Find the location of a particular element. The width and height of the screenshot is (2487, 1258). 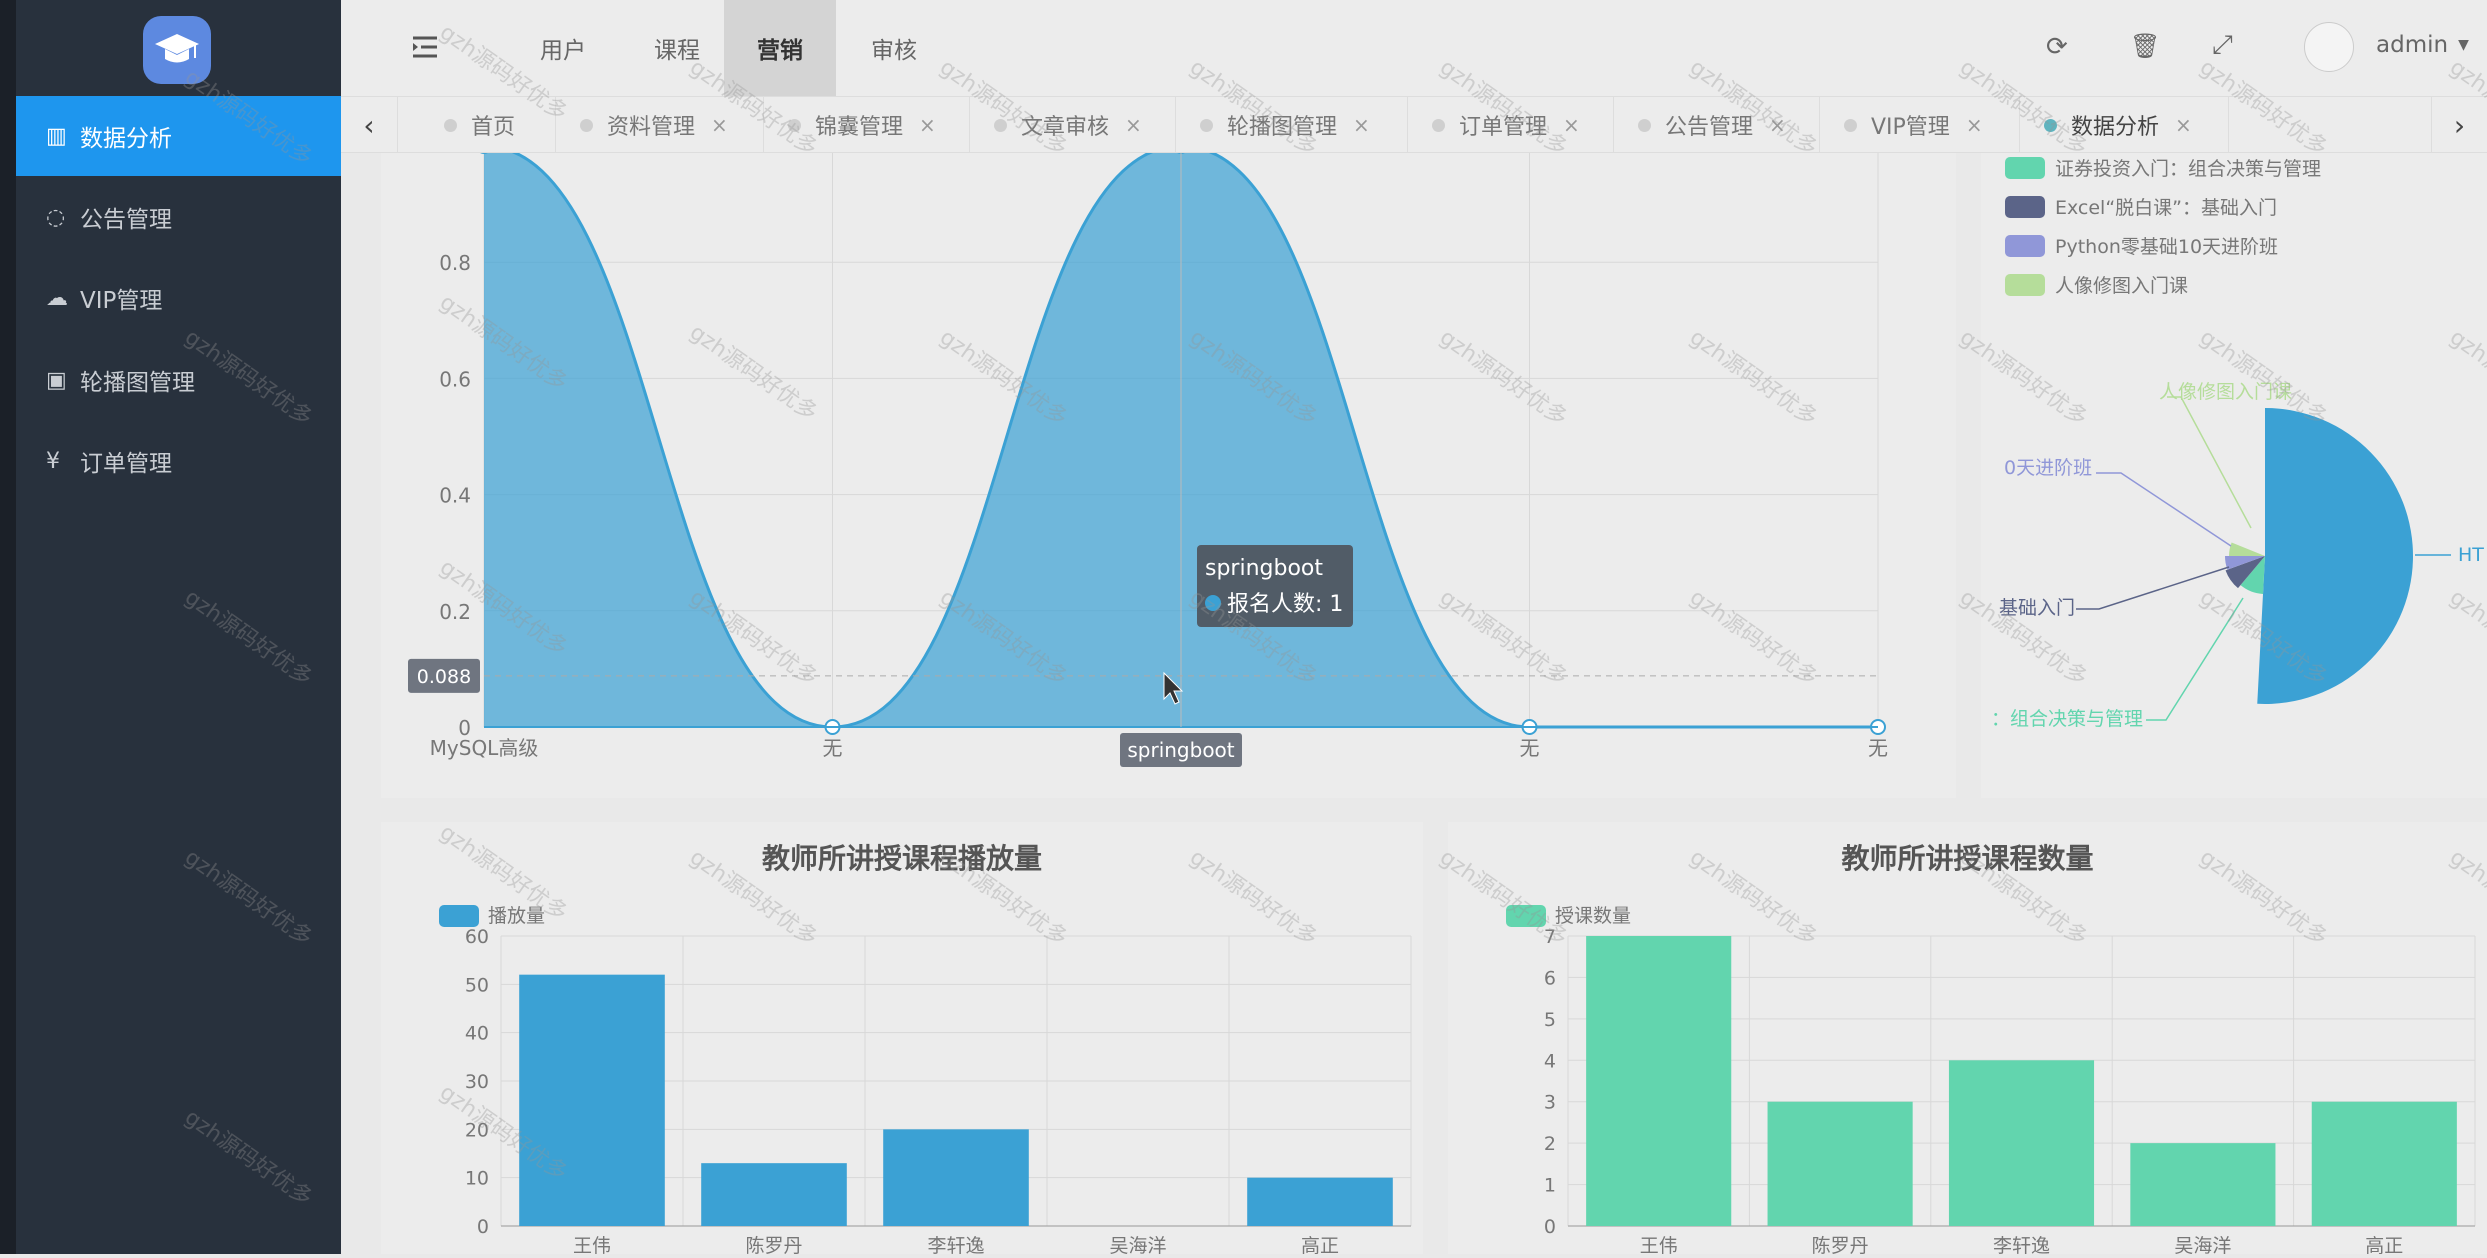

pointer-y-badge is located at coordinates (444, 675).